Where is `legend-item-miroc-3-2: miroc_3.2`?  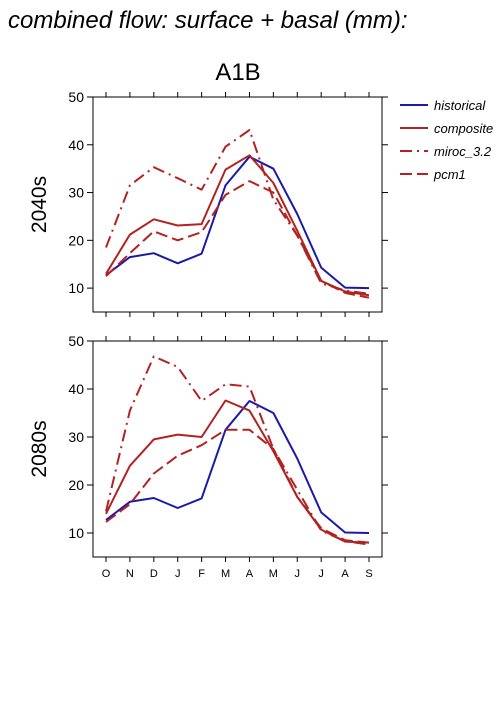 legend-item-miroc-3-2: miroc_3.2 is located at coordinates (446, 151).